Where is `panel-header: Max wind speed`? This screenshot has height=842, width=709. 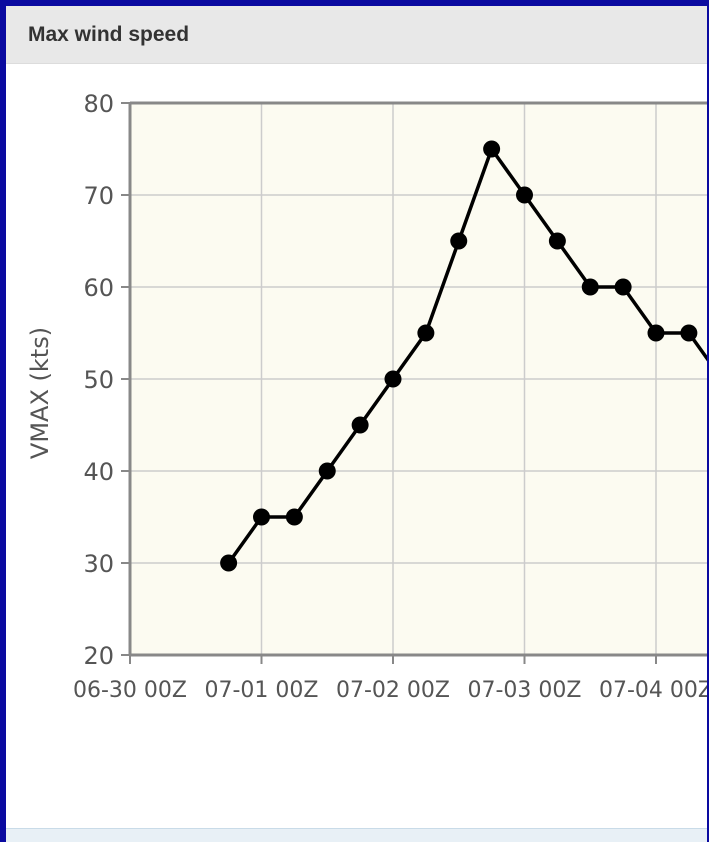
panel-header: Max wind speed is located at coordinates (356, 35).